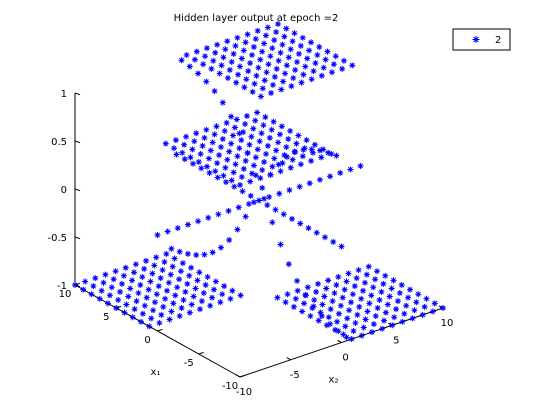  What do you see at coordinates (77, 190) in the screenshot?
I see `z-tick` at bounding box center [77, 190].